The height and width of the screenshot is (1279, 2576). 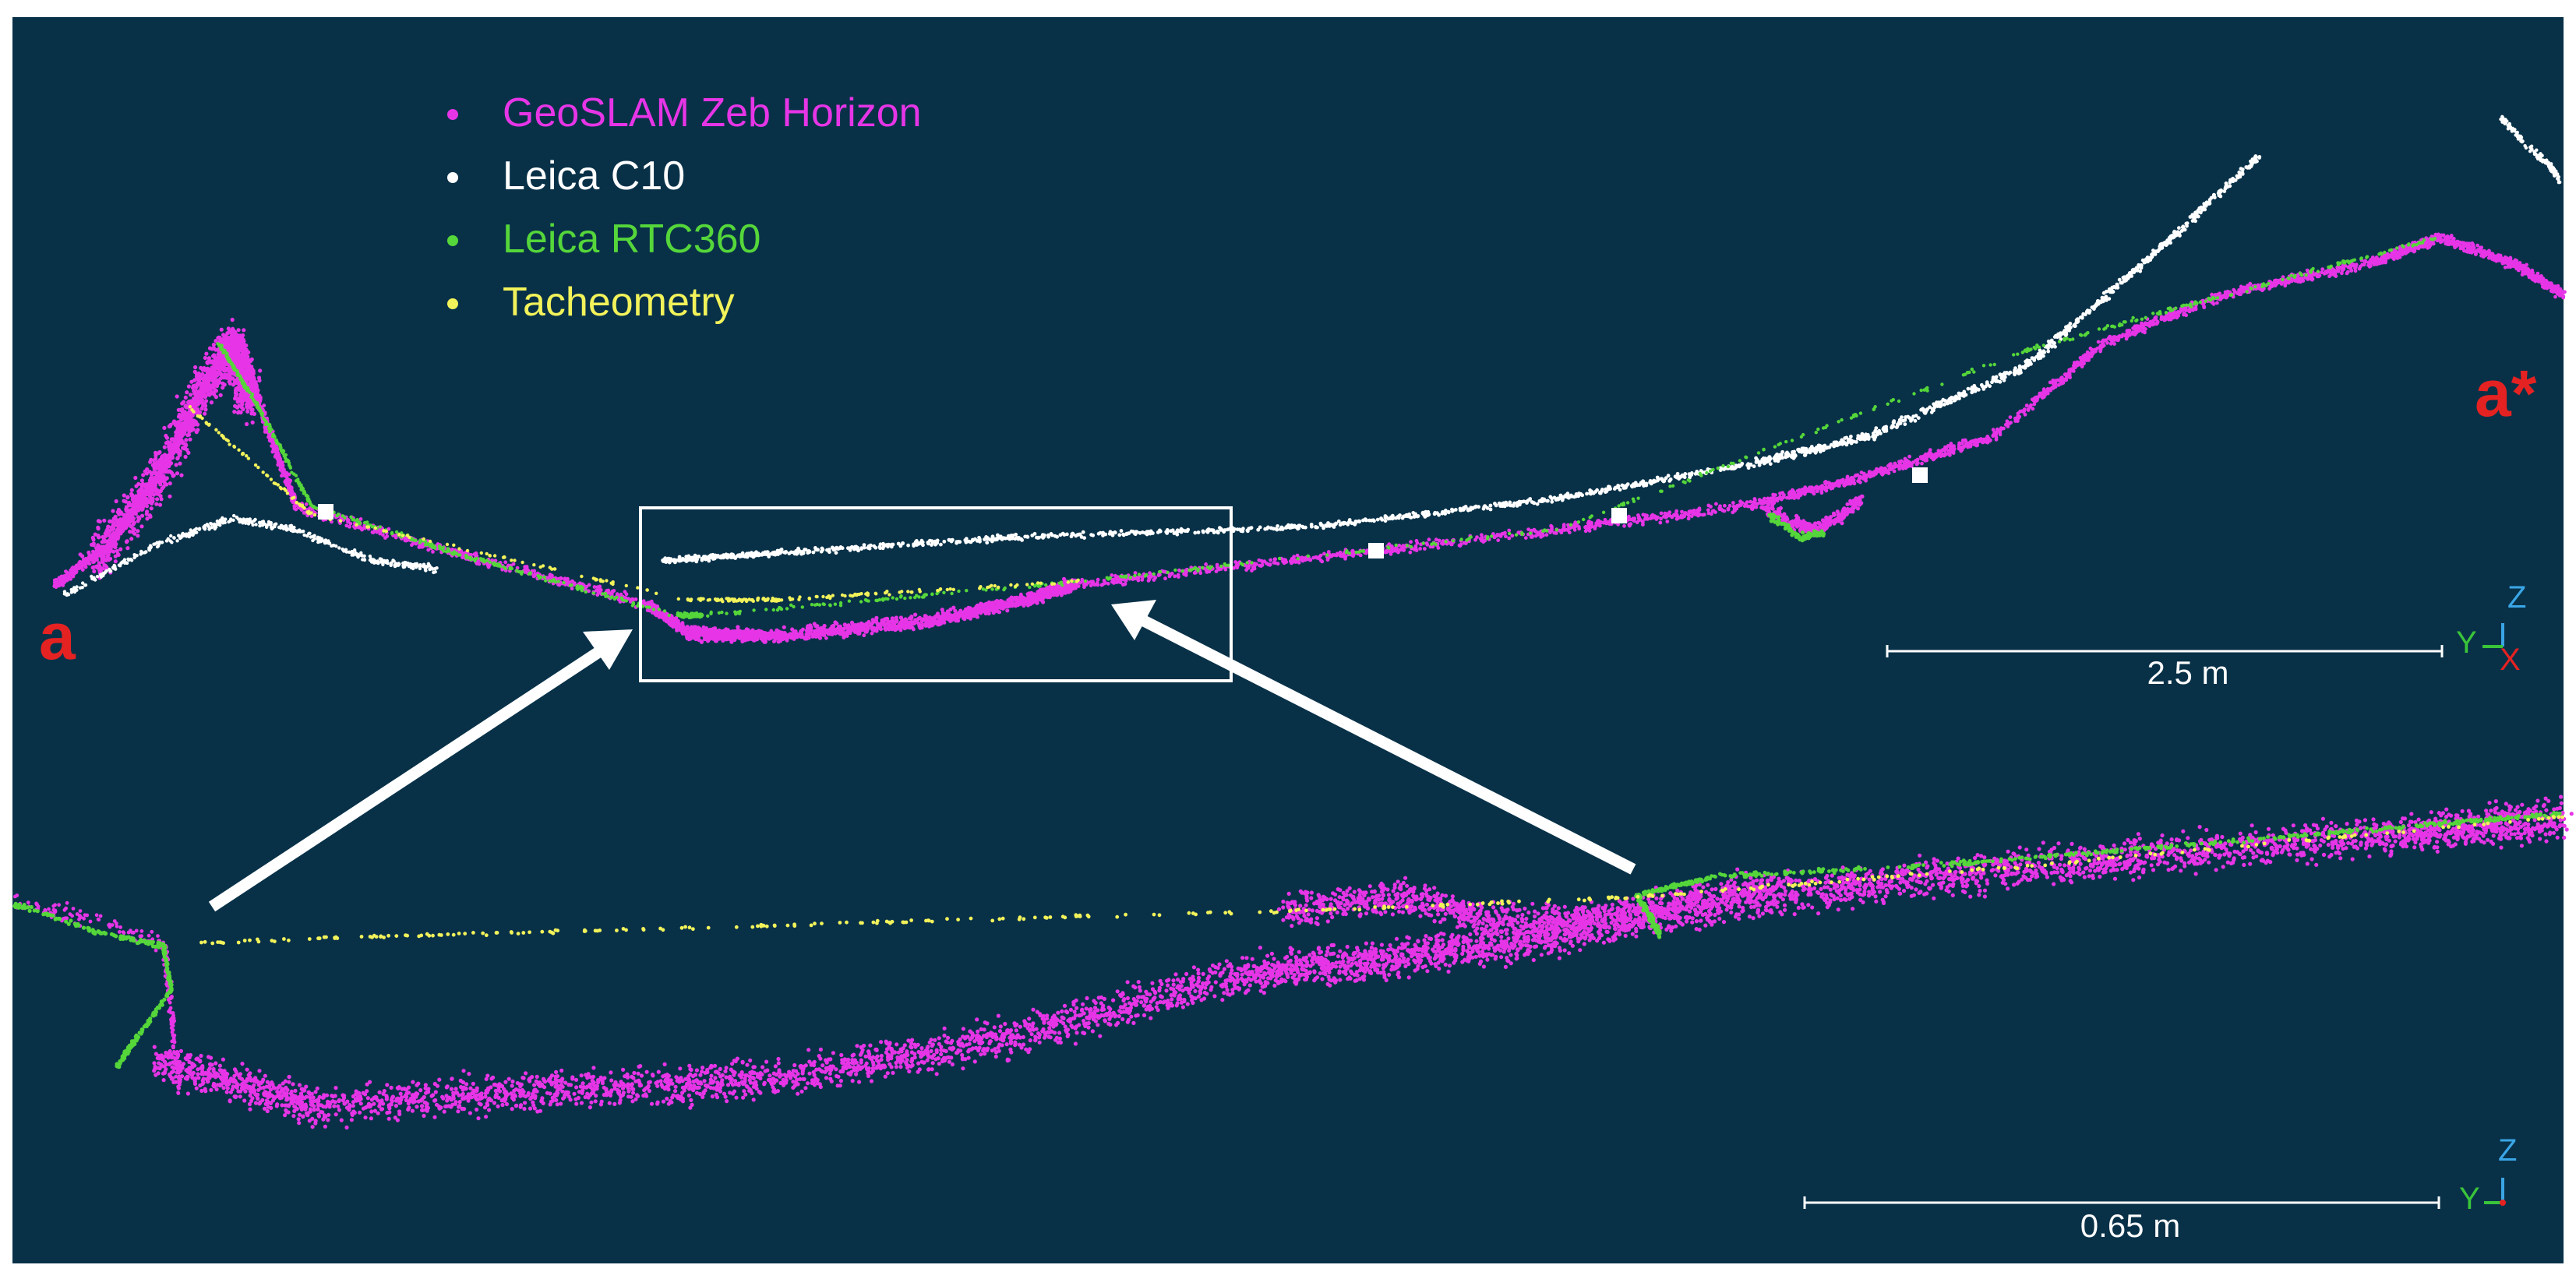 What do you see at coordinates (631, 240) in the screenshot?
I see `legend-label-leica-rtc360: Leica RTC360` at bounding box center [631, 240].